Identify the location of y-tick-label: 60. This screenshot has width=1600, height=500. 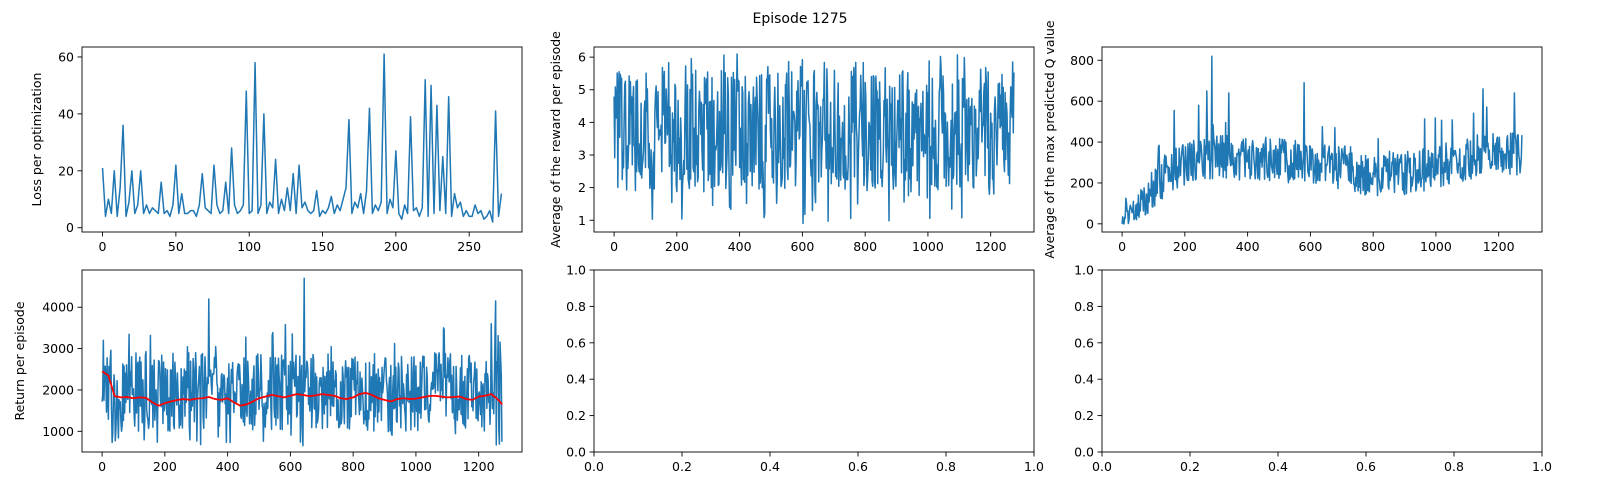
(66, 56).